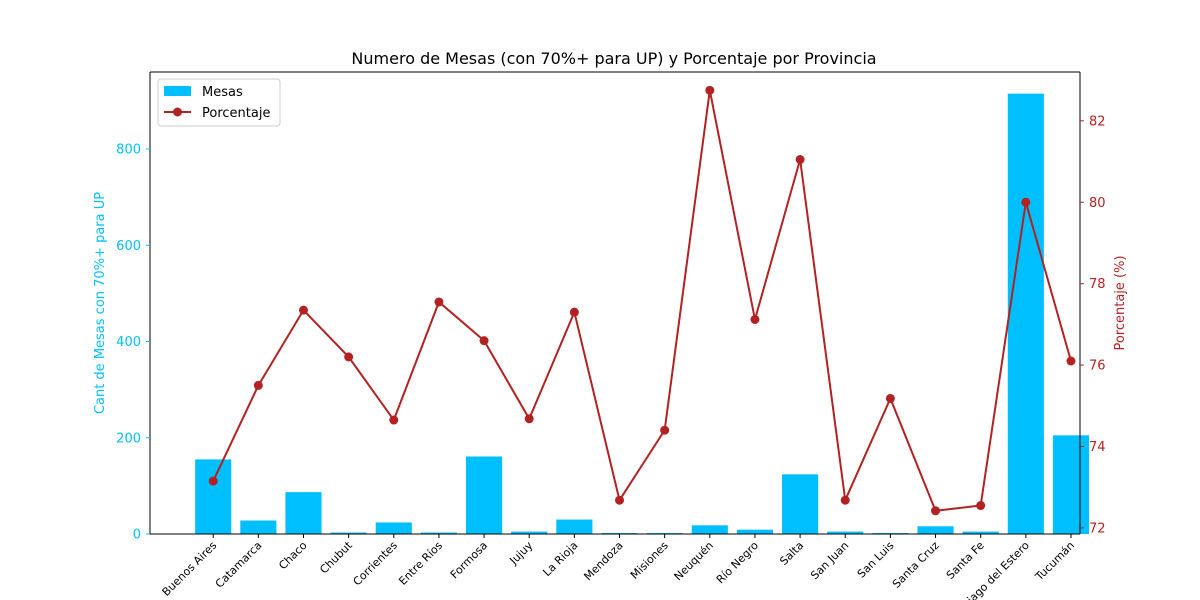 This screenshot has width=1200, height=600. Describe the element at coordinates (1097, 366) in the screenshot. I see `y-tick-label-right: 76` at that location.